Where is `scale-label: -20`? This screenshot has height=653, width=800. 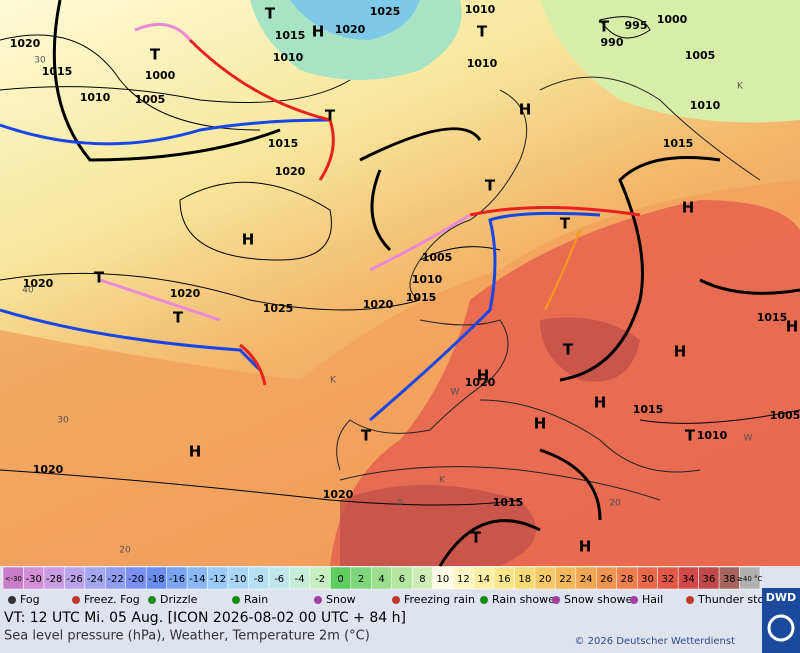 scale-label: -20 is located at coordinates (136, 579).